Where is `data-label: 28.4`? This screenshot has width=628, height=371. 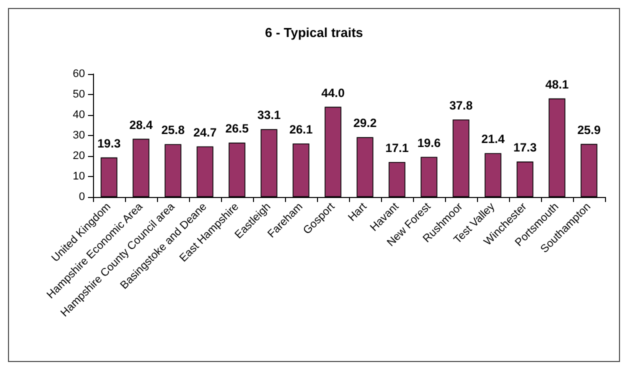
data-label: 28.4 is located at coordinates (141, 125).